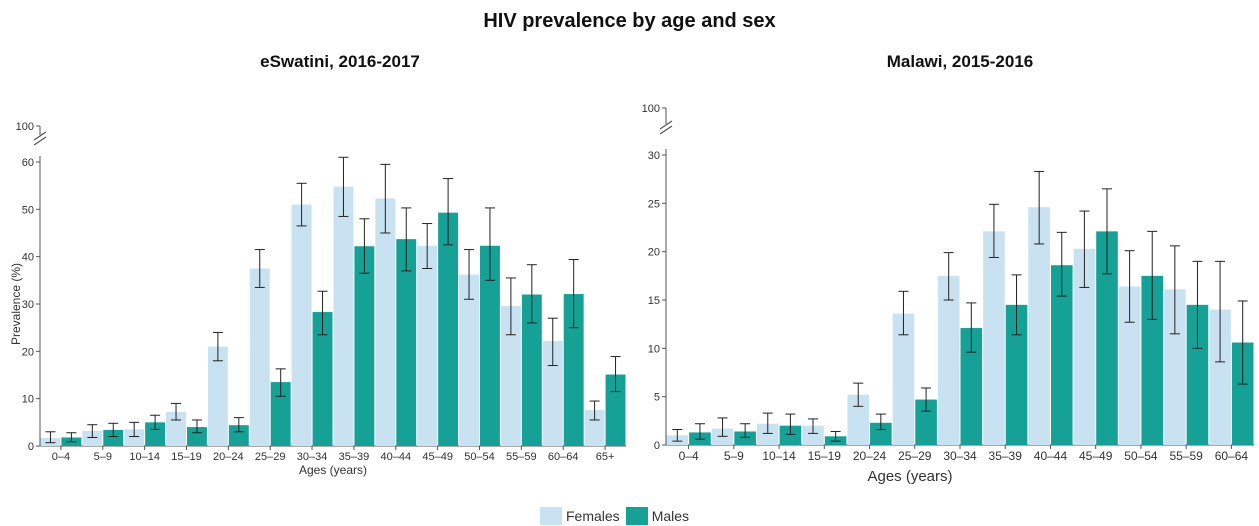  I want to click on y-axis-title: Prevalence (%), so click(16, 304).